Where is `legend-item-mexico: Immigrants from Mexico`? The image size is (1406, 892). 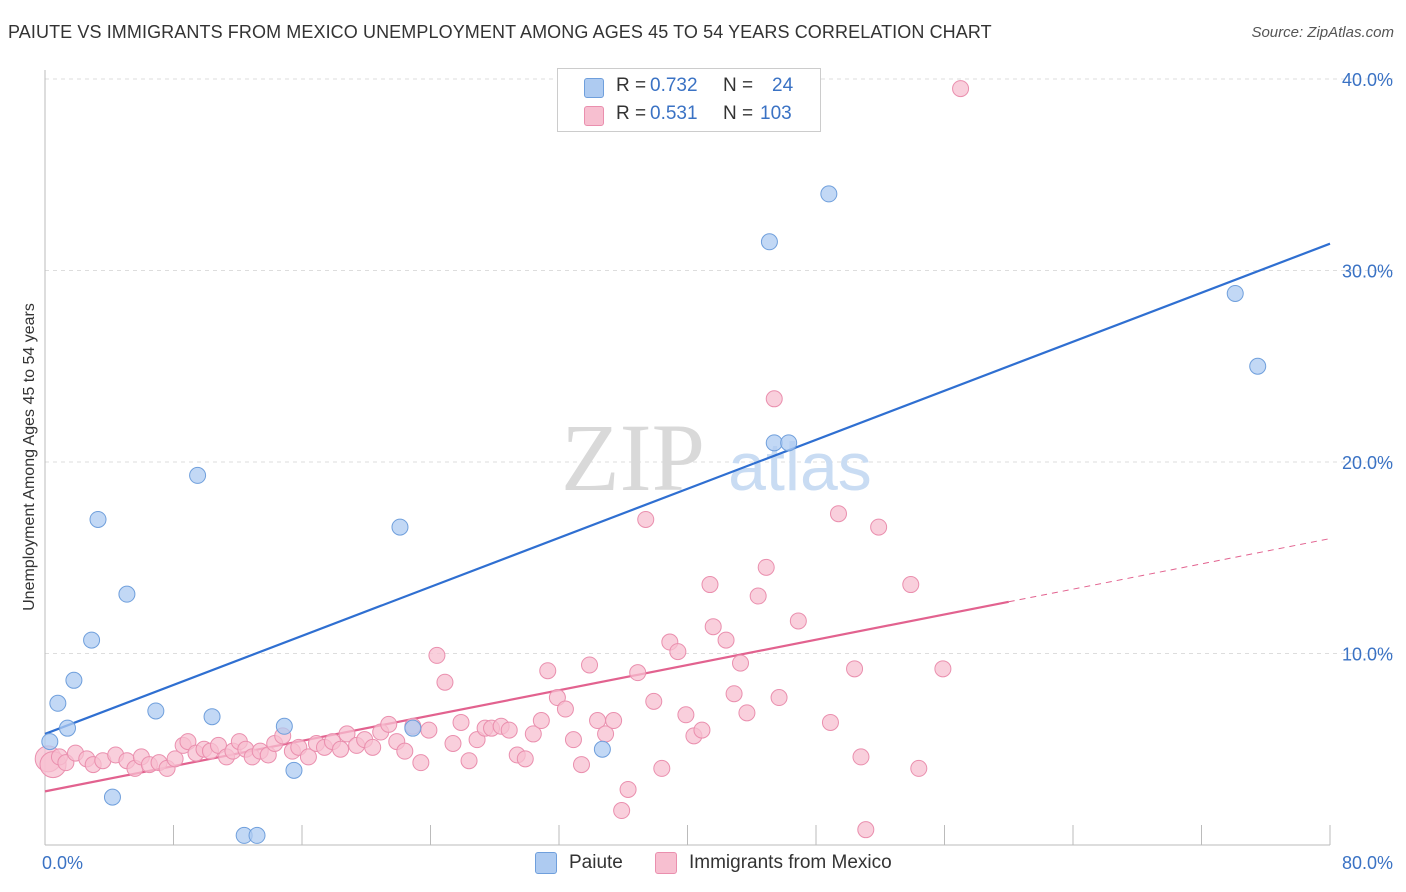
legend-item-mexico: Immigrants from Mexico is located at coordinates (773, 863).